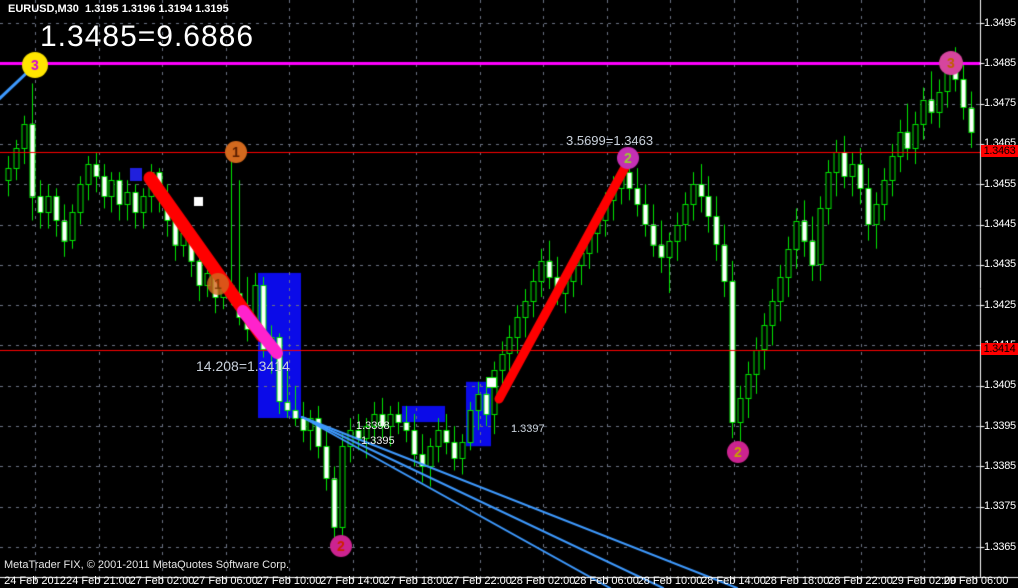  What do you see at coordinates (98, 581) in the screenshot?
I see `time-axis-label: 24 Feb 21:00` at bounding box center [98, 581].